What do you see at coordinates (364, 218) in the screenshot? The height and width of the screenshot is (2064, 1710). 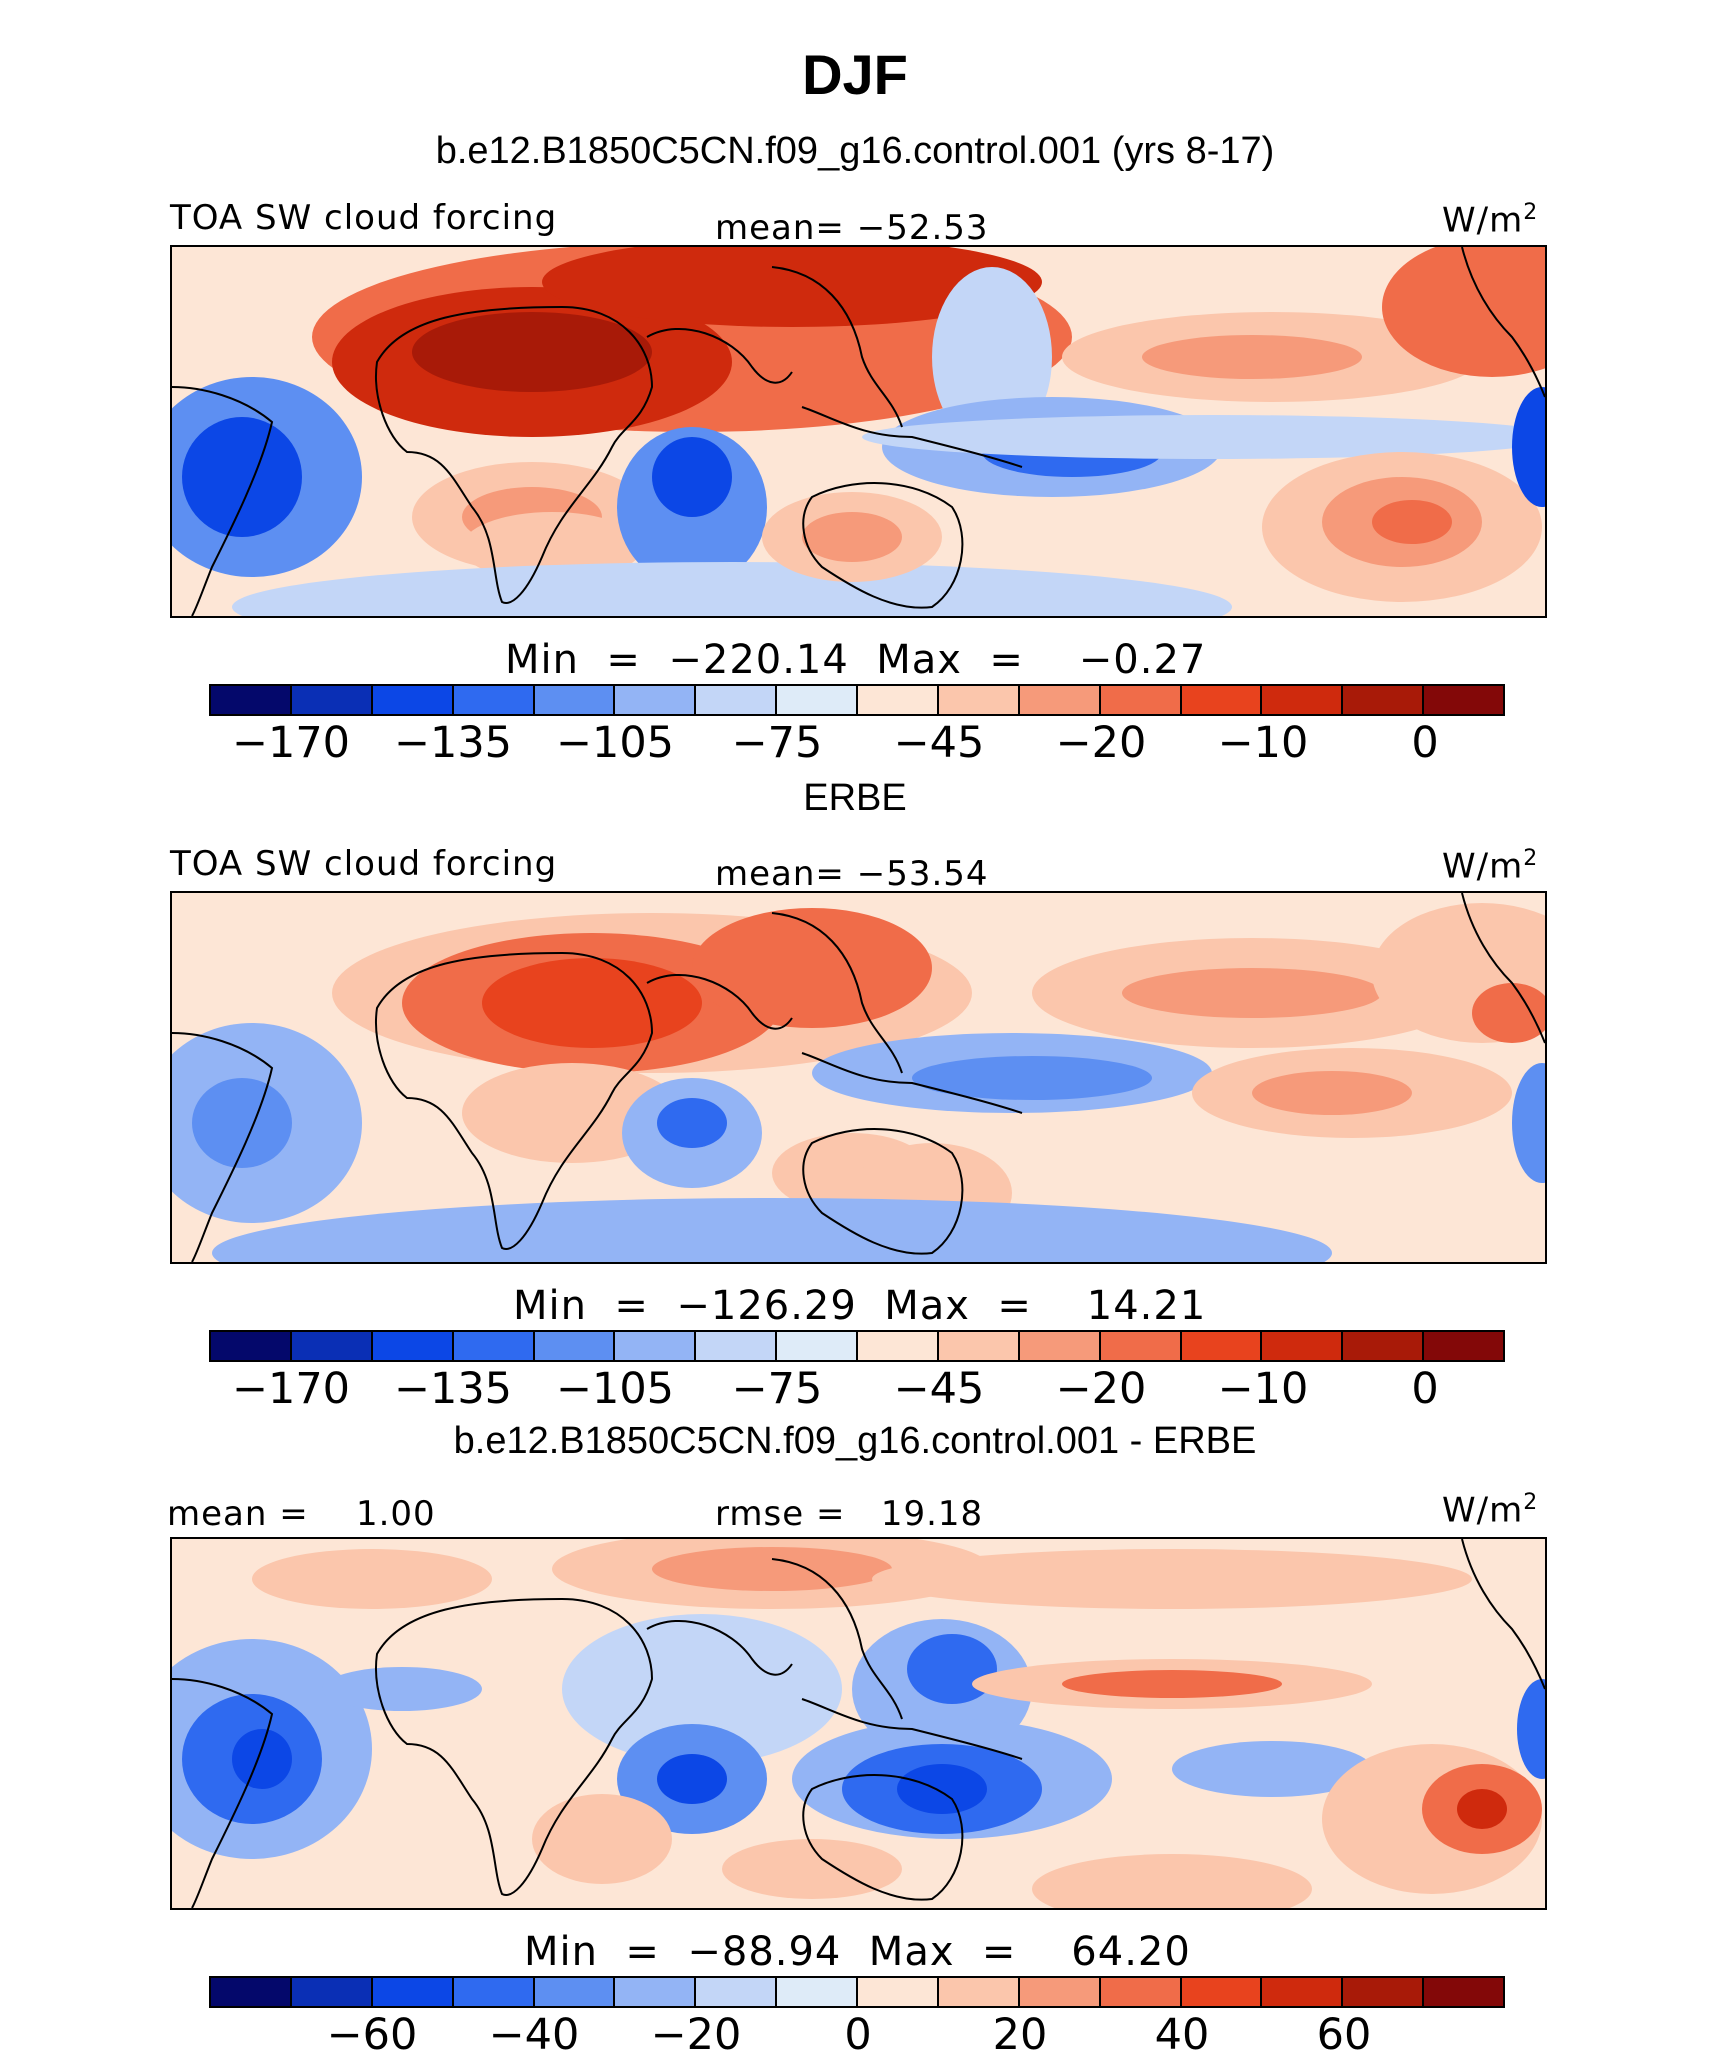 I see `panel-1-variable-label: TOA SW cloud forcing` at bounding box center [364, 218].